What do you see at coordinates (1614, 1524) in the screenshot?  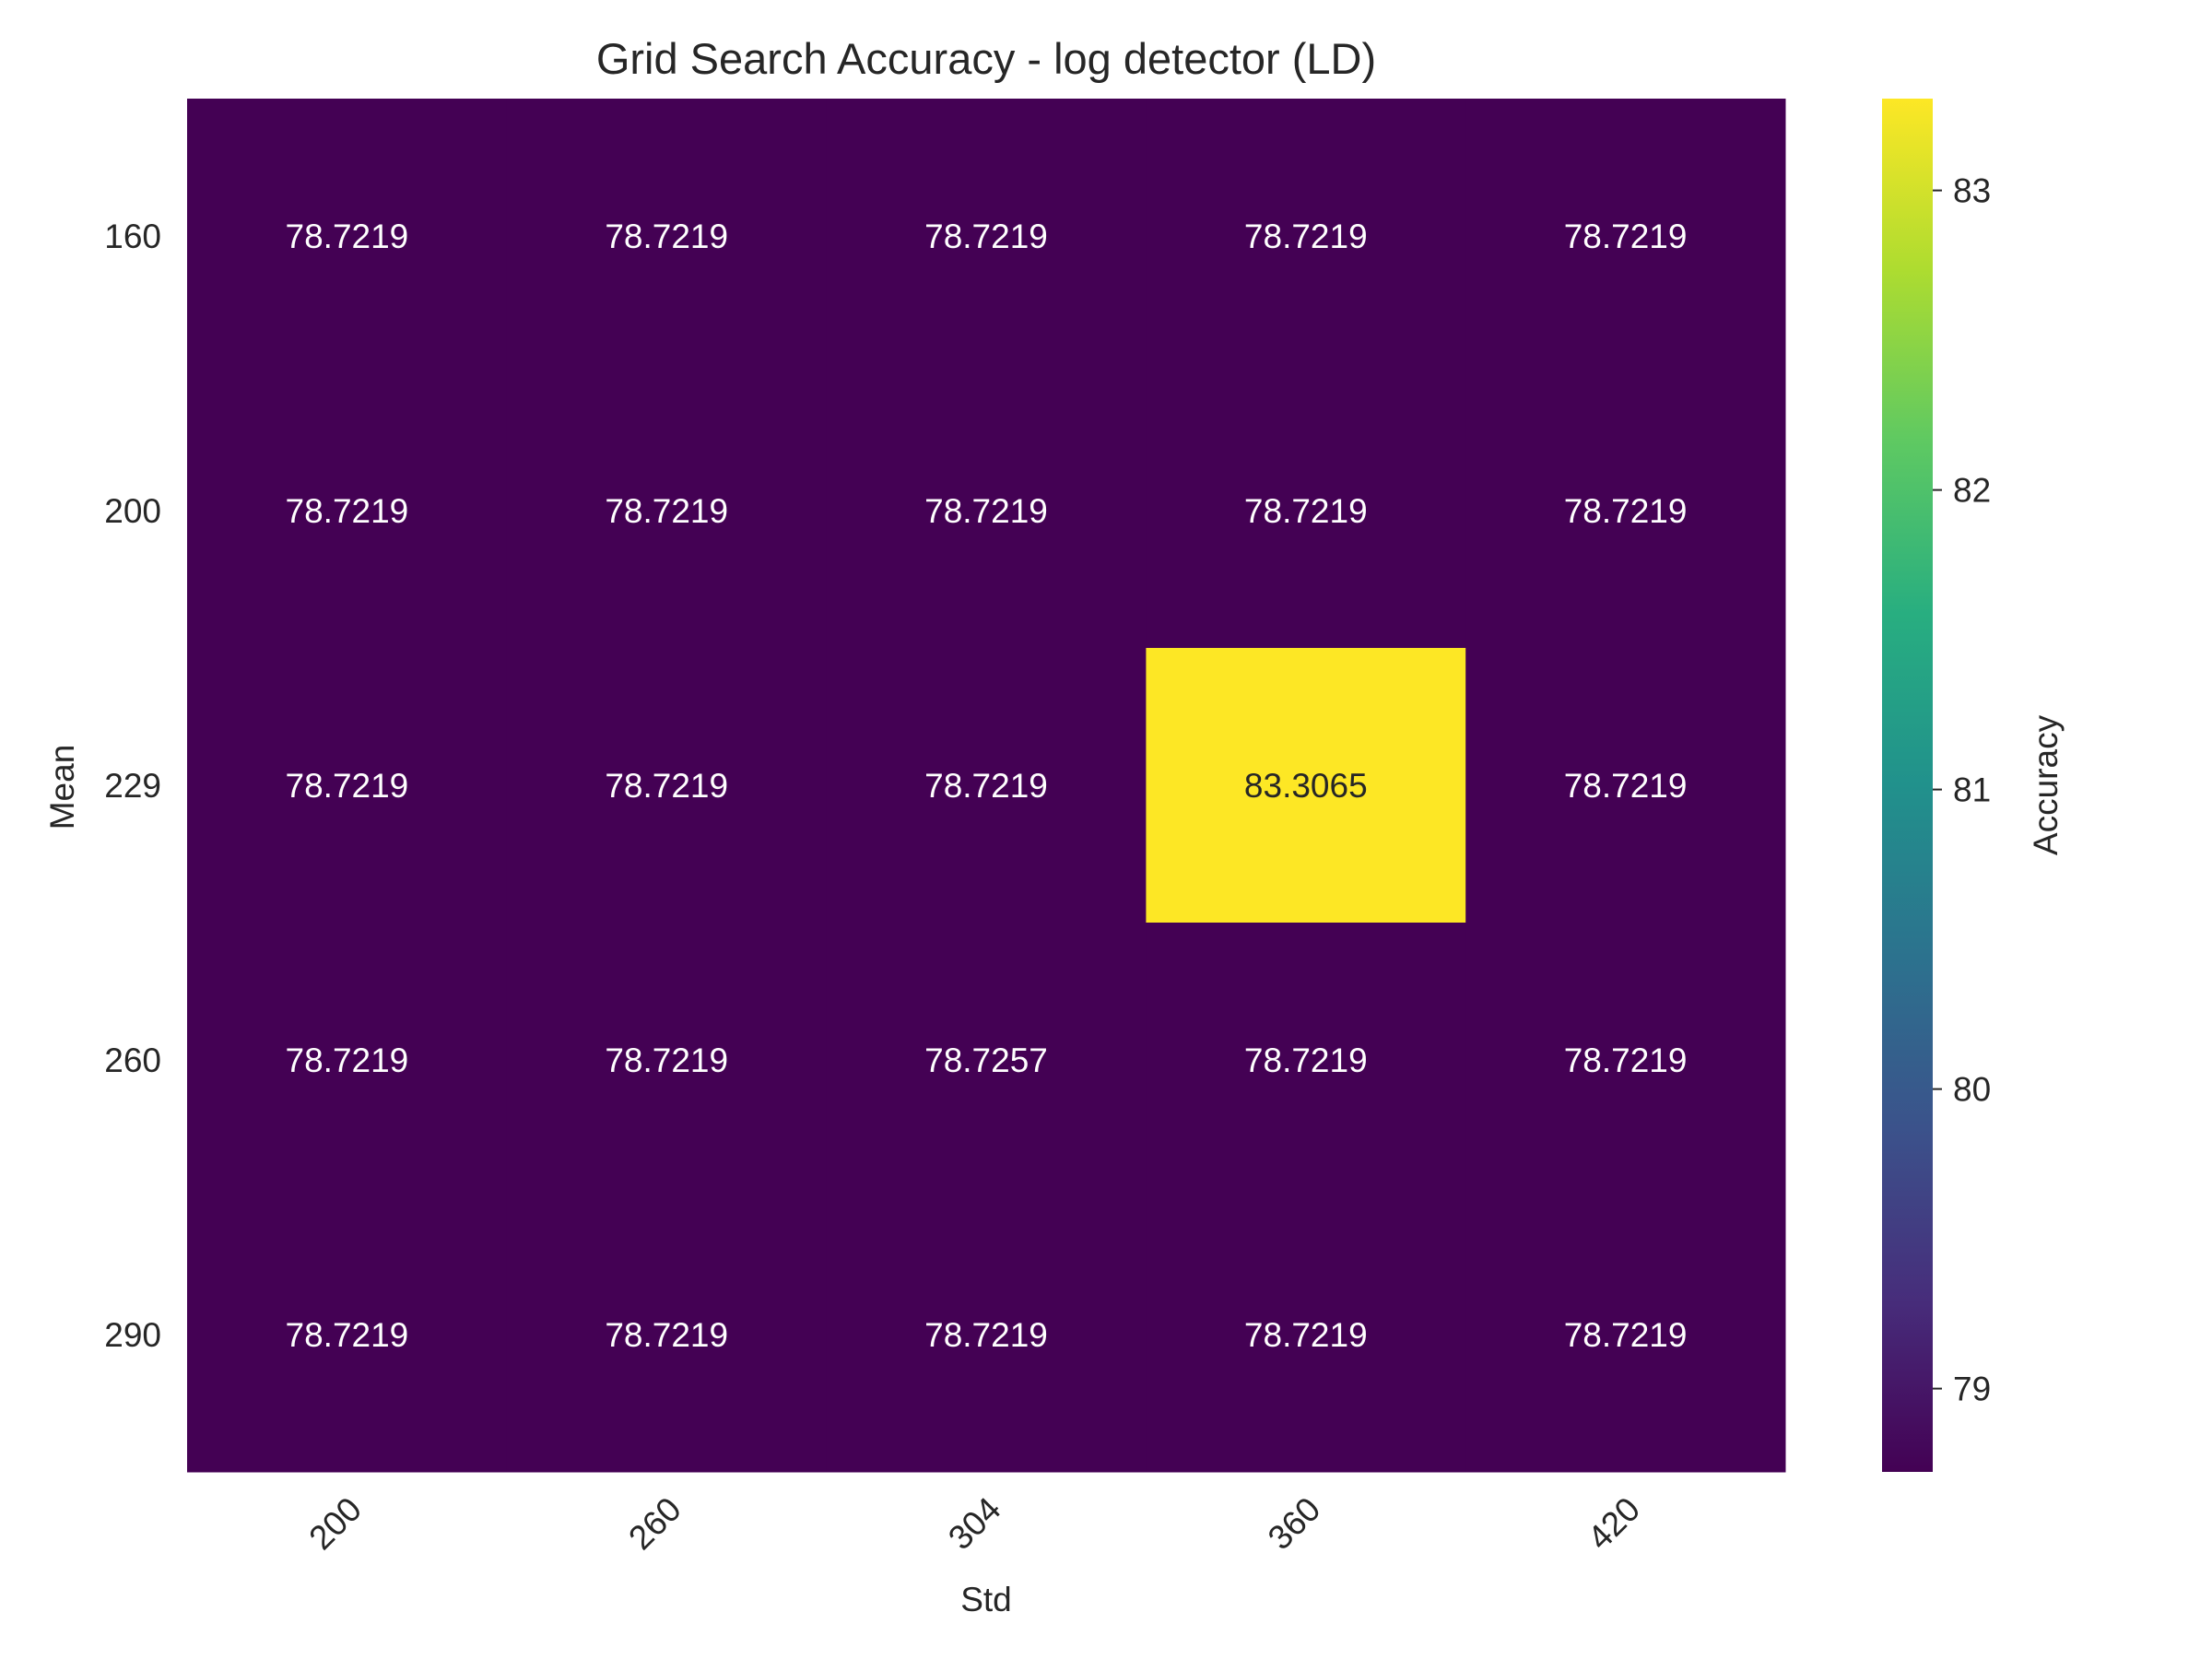 I see `x-tick-label: 420` at bounding box center [1614, 1524].